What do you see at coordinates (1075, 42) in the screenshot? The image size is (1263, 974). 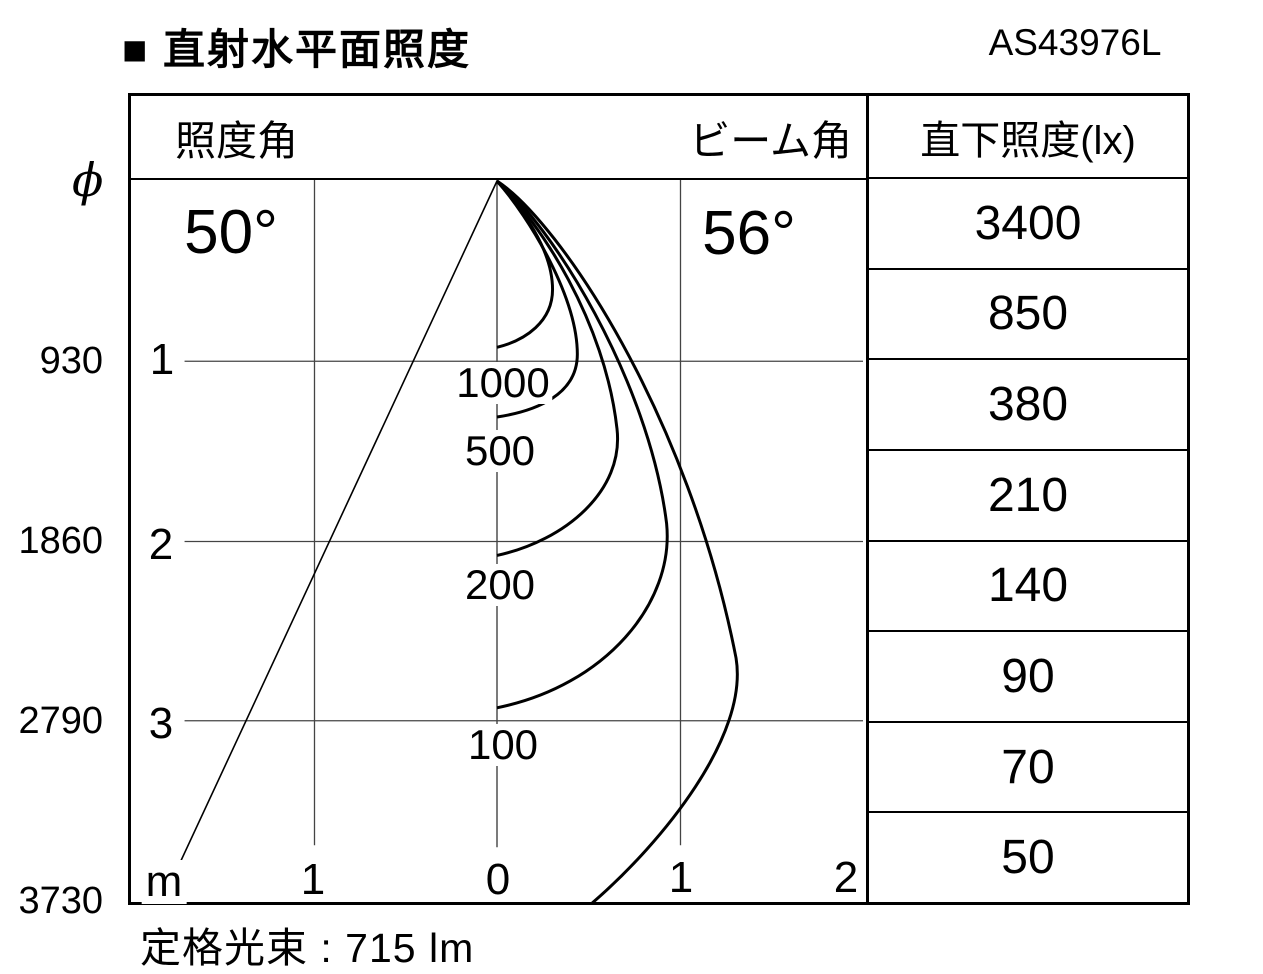 I see `product-code: AS43976L` at bounding box center [1075, 42].